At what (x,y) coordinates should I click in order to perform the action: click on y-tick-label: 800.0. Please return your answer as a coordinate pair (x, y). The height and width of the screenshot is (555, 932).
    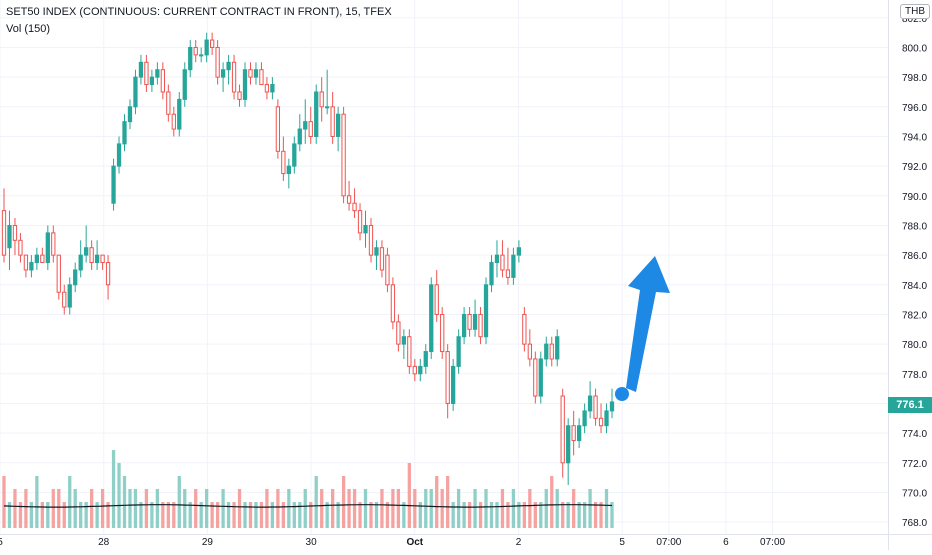
    Looking at the image, I should click on (914, 48).